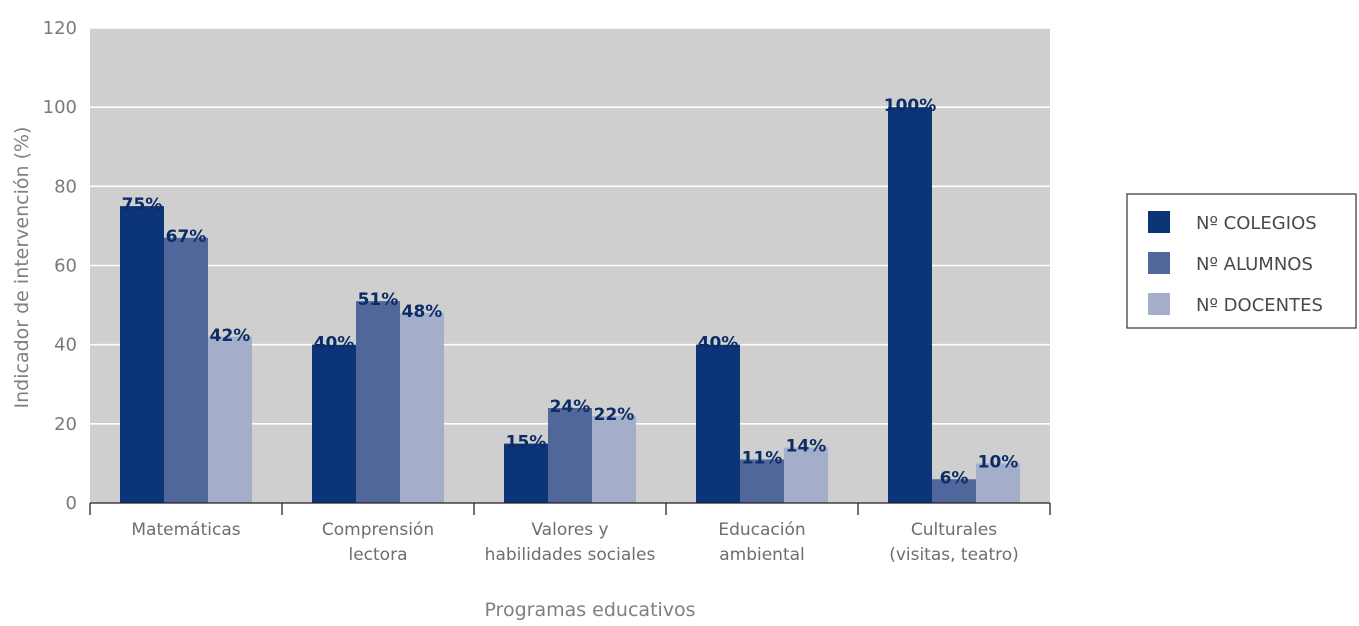 The width and height of the screenshot is (1359, 626). Describe the element at coordinates (22, 268) in the screenshot. I see `y-axis-title: Indicador de intervención (%)` at that location.